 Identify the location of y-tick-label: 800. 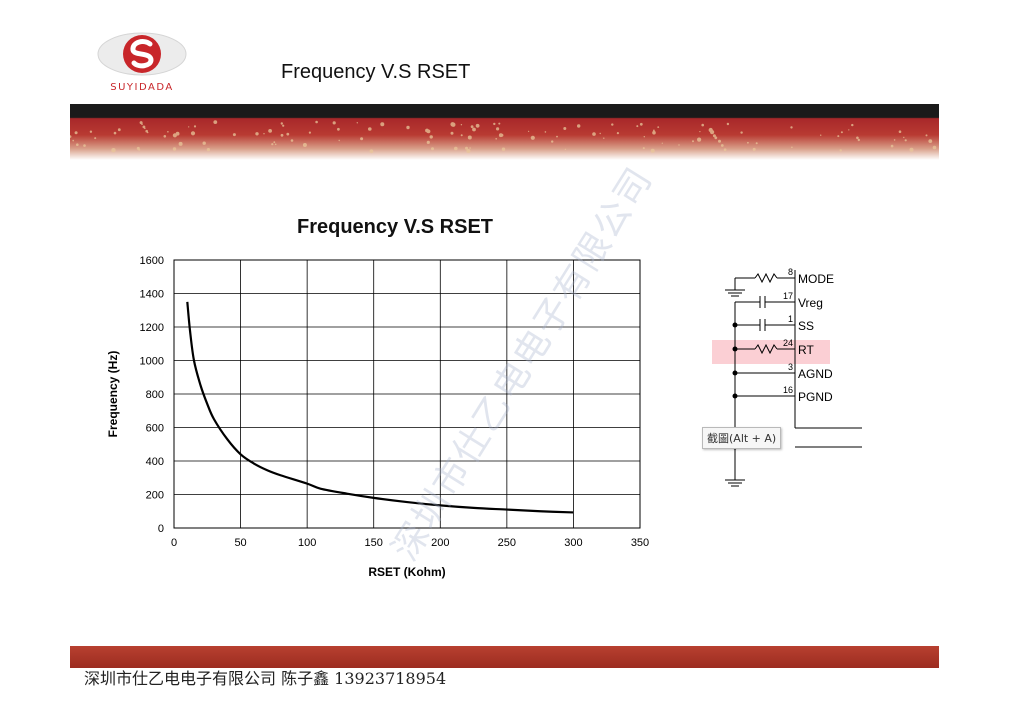
(155, 395).